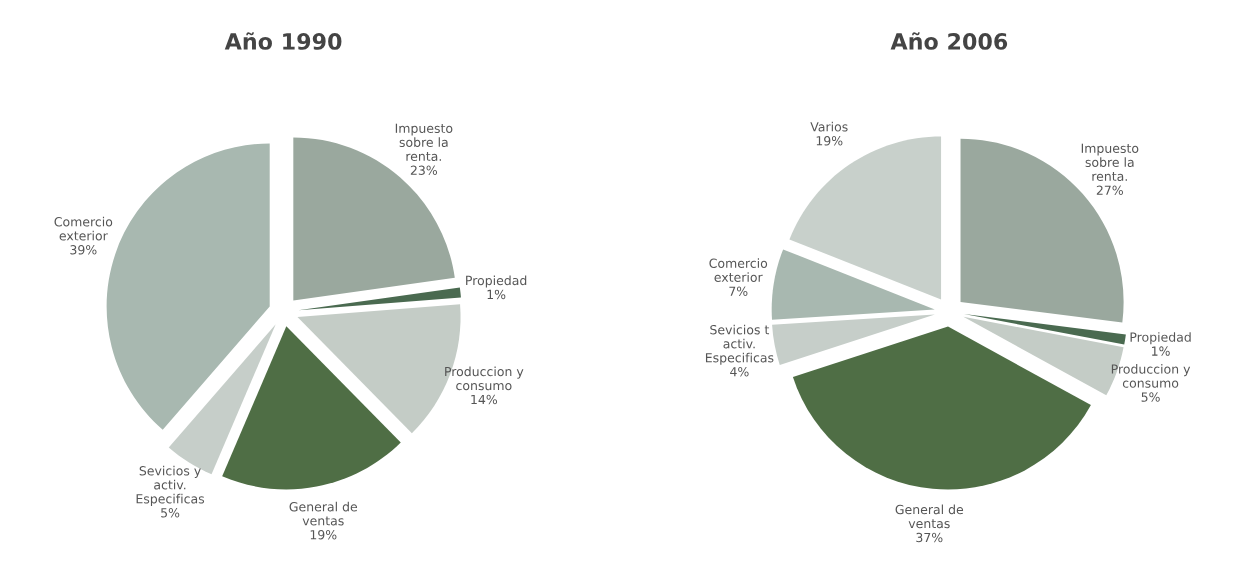  What do you see at coordinates (170, 485) in the screenshot?
I see `slice-label: Sevicios y activ. Especificas` at bounding box center [170, 485].